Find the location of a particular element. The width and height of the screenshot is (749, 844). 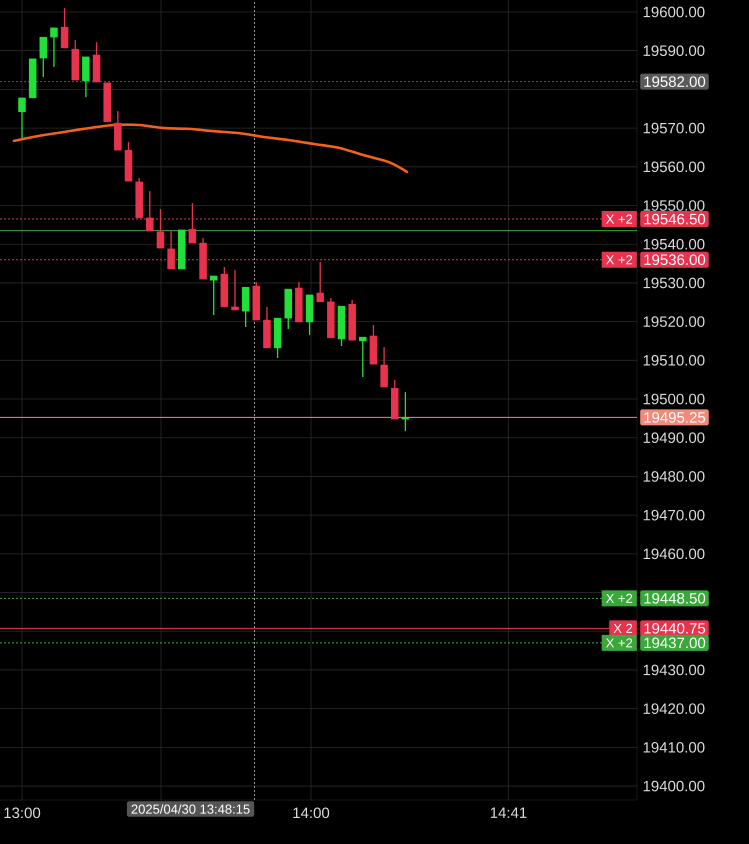

y-tick-label: 19550.00 is located at coordinates (674, 205).